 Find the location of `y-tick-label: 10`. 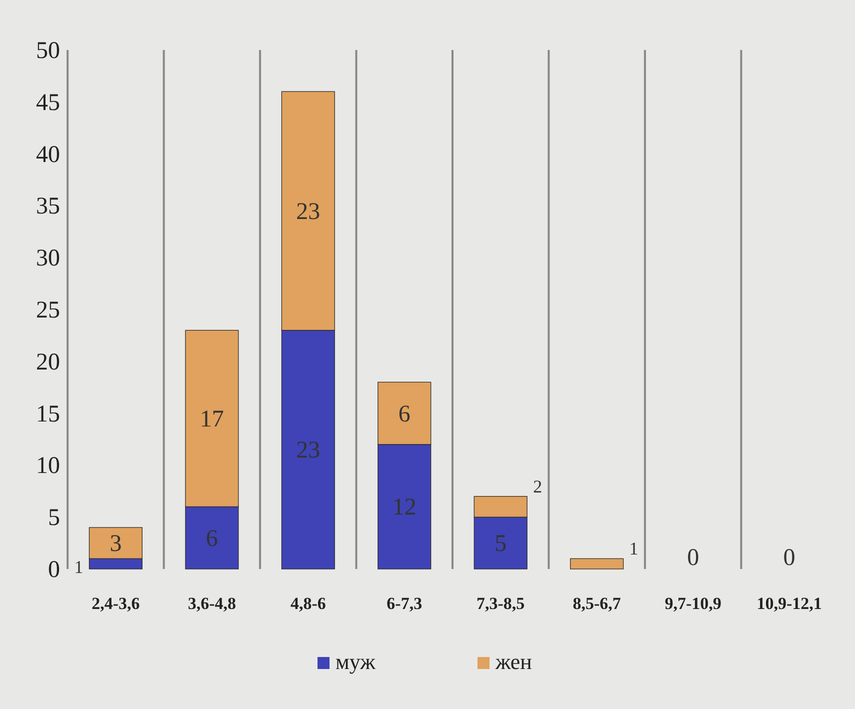

y-tick-label: 10 is located at coordinates (48, 466).